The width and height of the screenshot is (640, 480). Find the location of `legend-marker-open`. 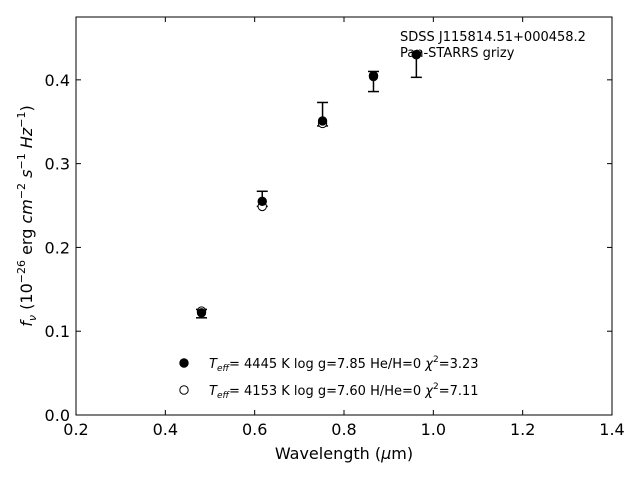

legend-marker-open is located at coordinates (184, 390).